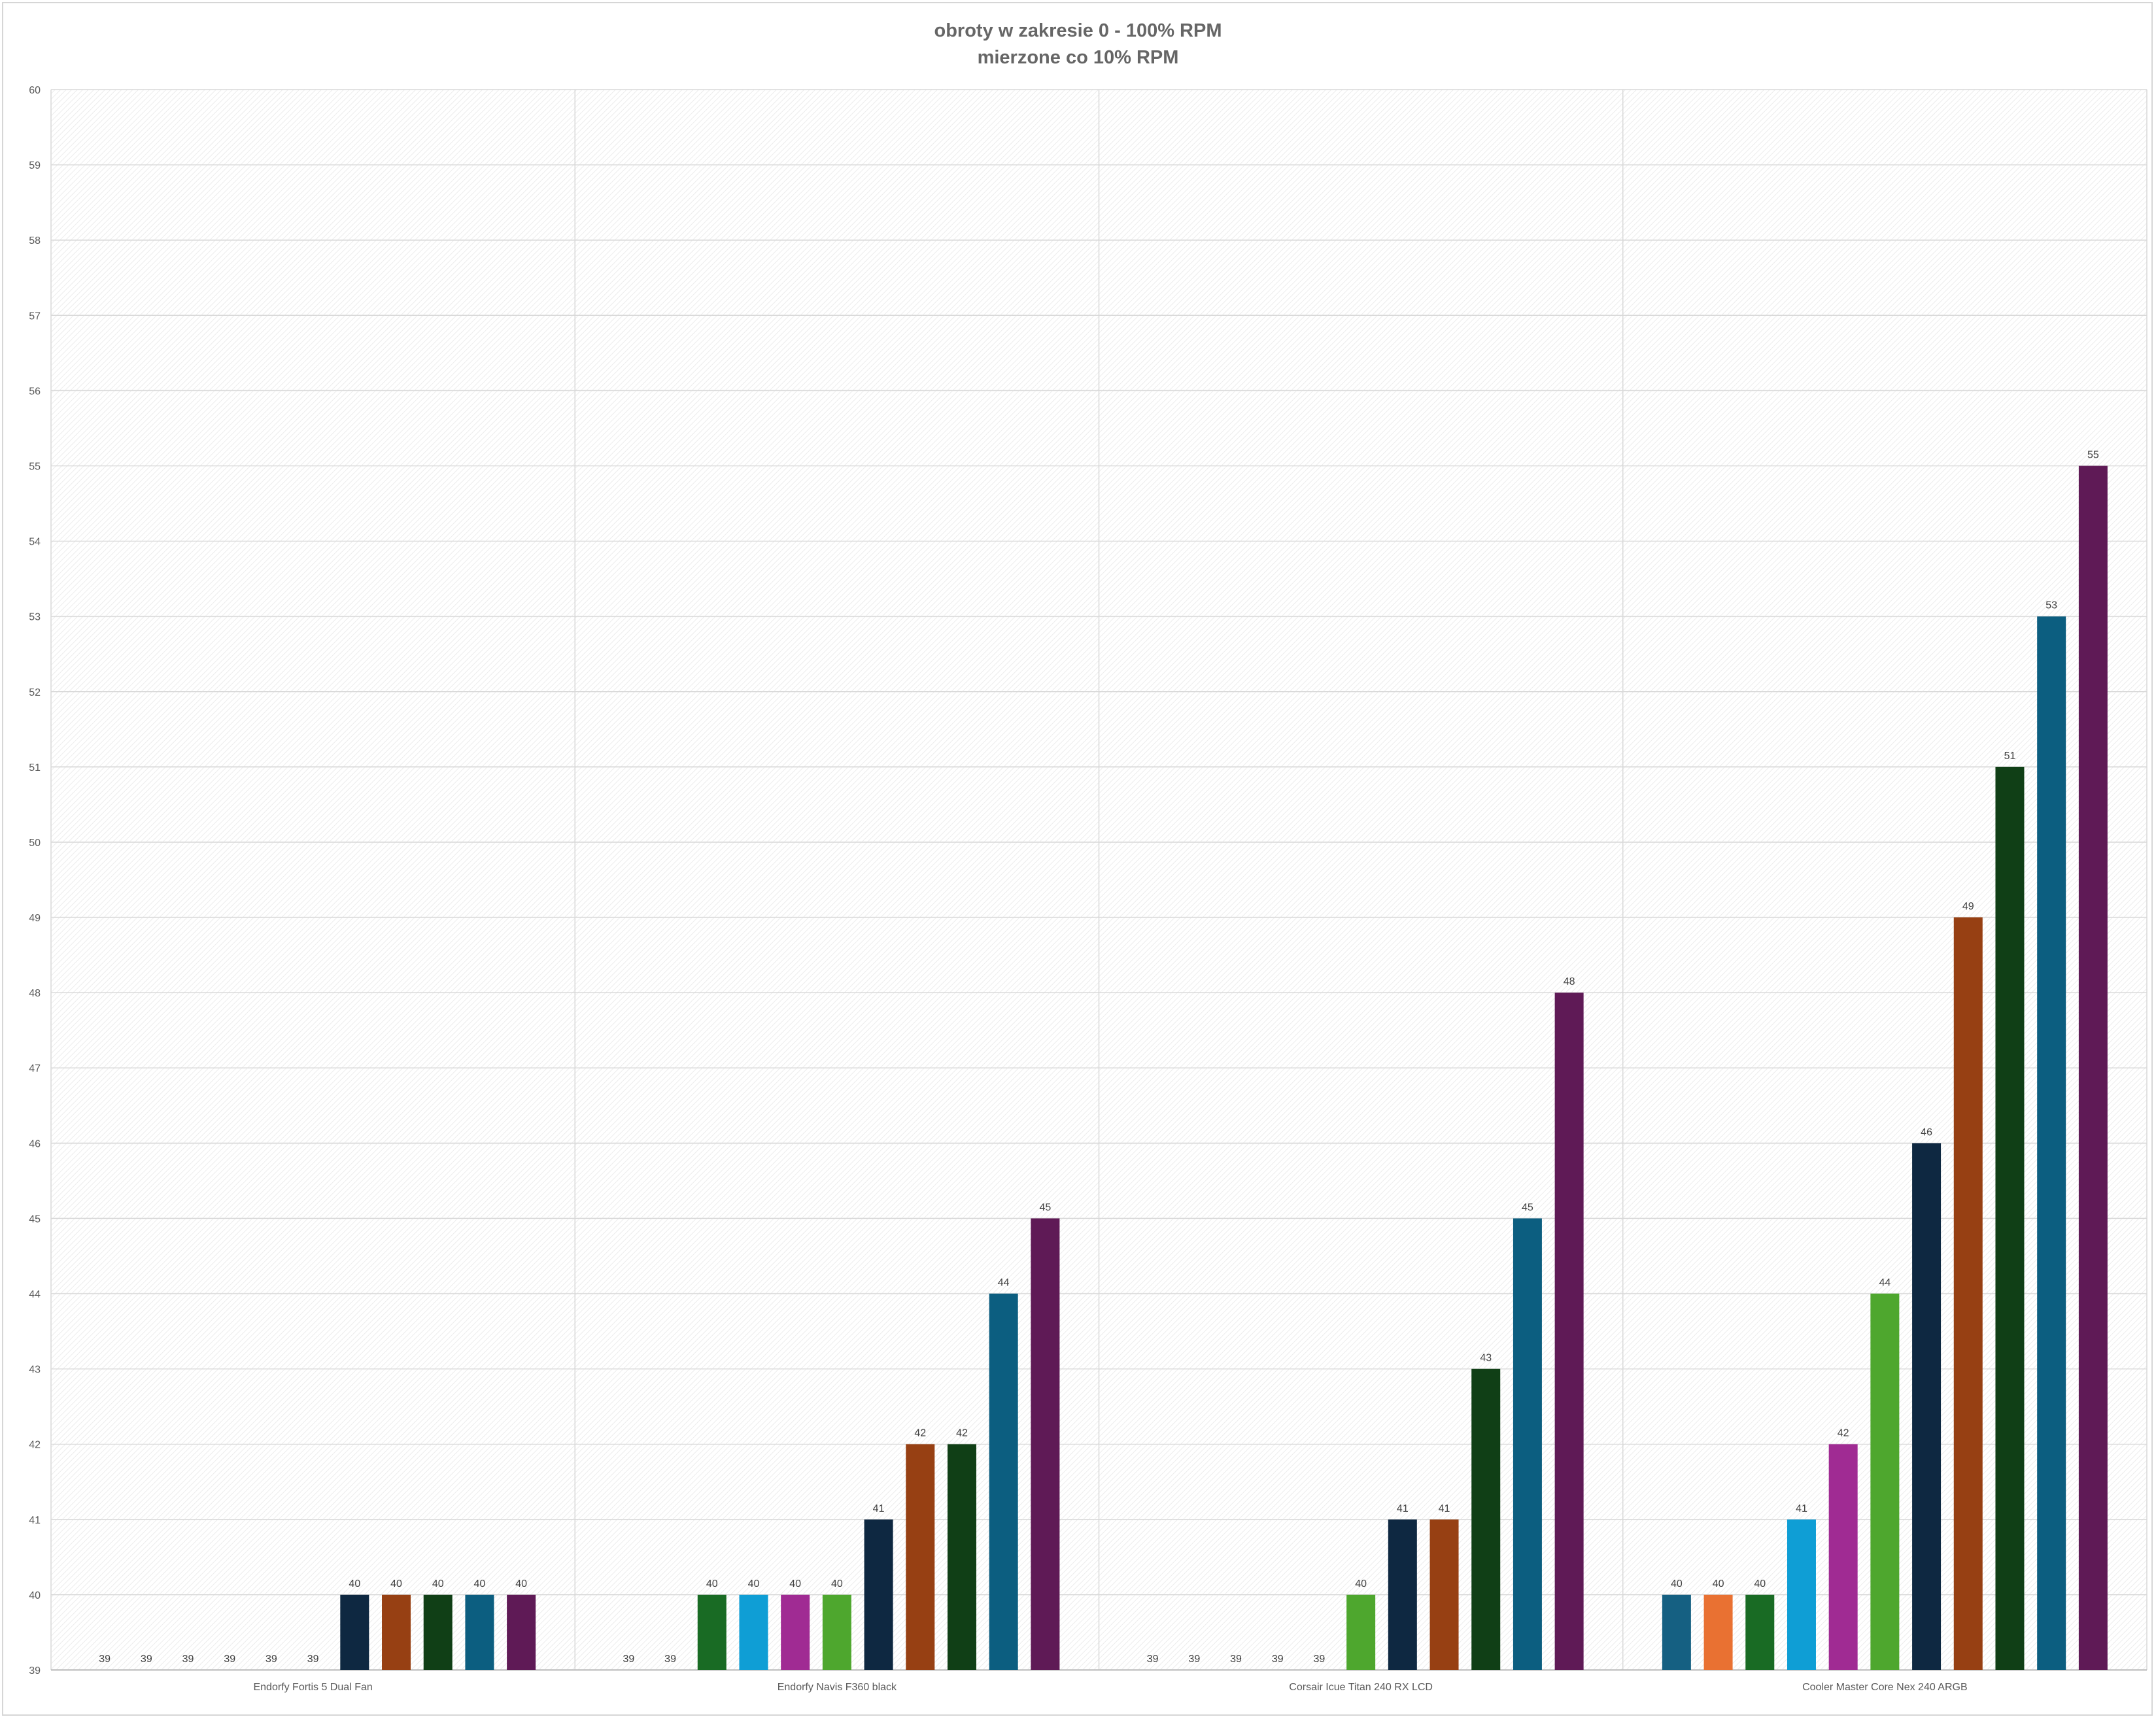  Describe the element at coordinates (35, 317) in the screenshot. I see `y-tick-label: 57` at that location.